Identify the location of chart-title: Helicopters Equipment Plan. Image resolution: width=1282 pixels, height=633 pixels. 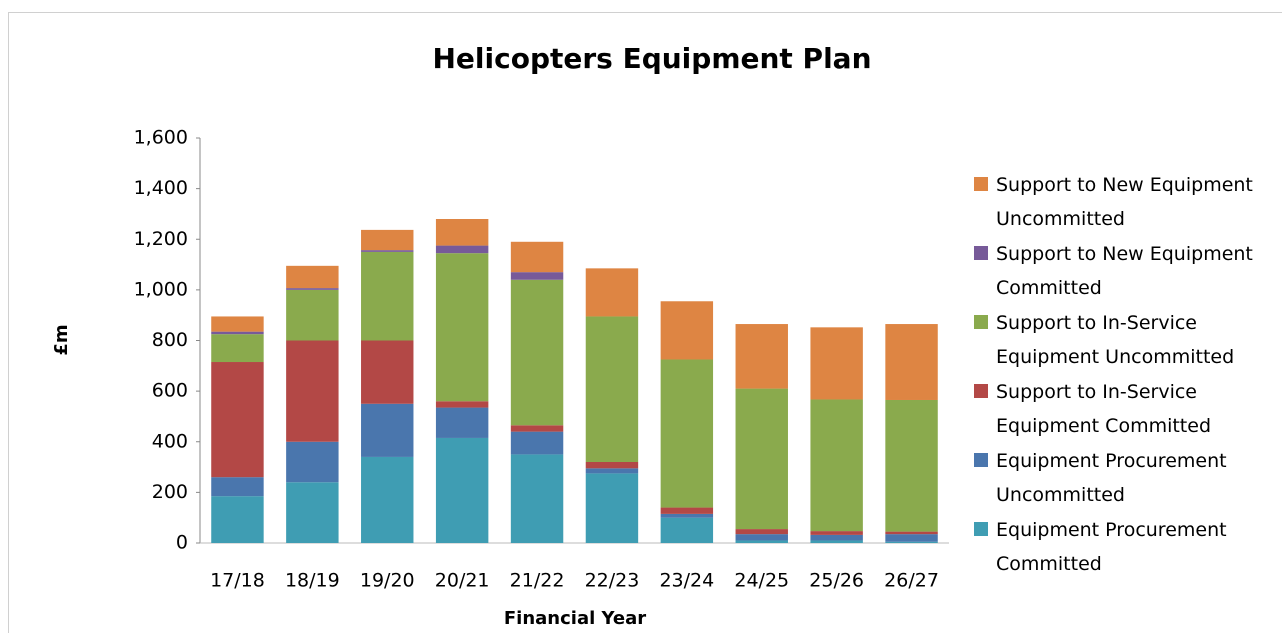
(651, 58).